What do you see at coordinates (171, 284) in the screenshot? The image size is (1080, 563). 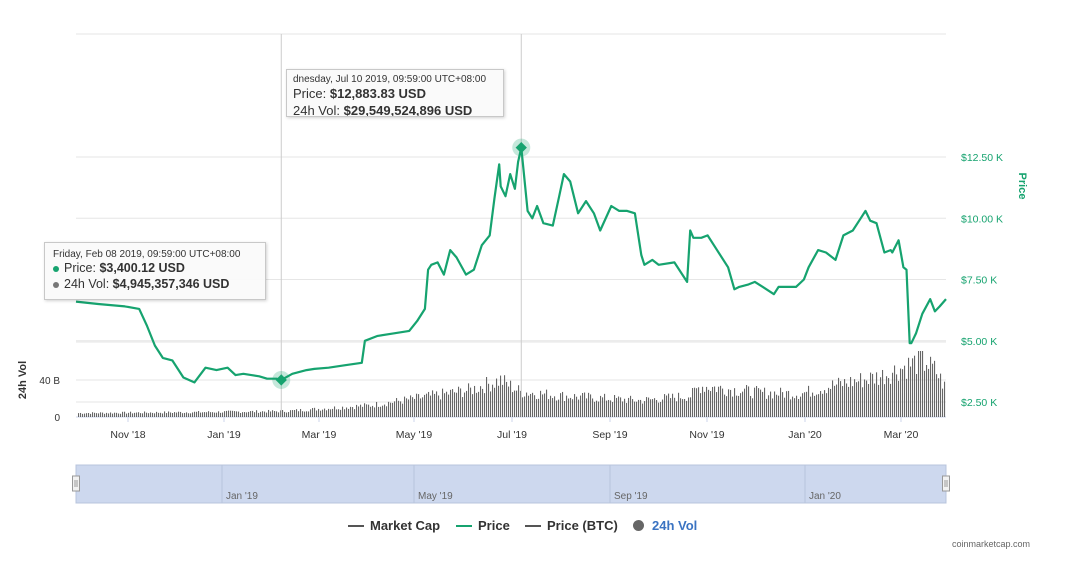 I see `tooltip-vol-value: $4,945,357,346 USD` at bounding box center [171, 284].